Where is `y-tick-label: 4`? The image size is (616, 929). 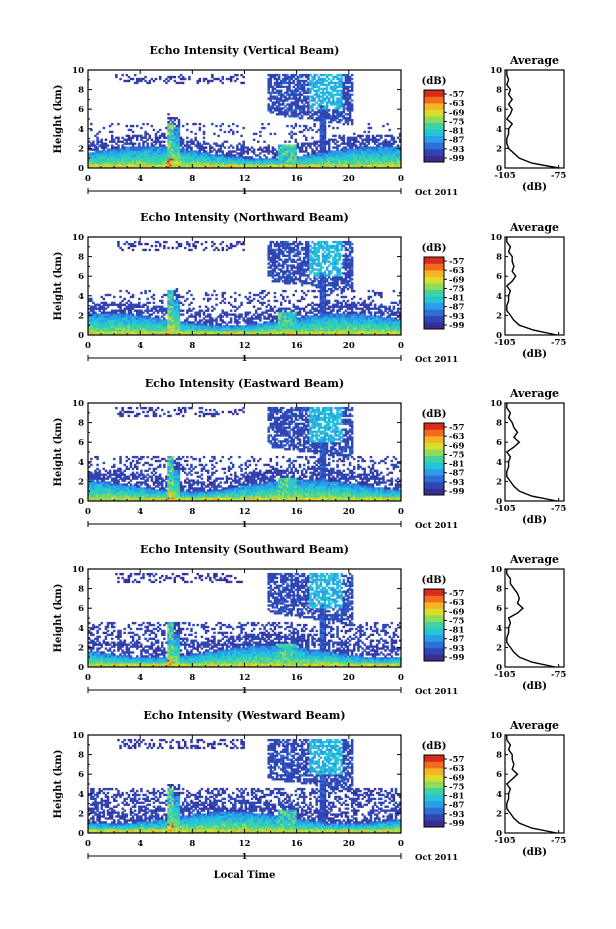 y-tick-label: 4 is located at coordinates (81, 130).